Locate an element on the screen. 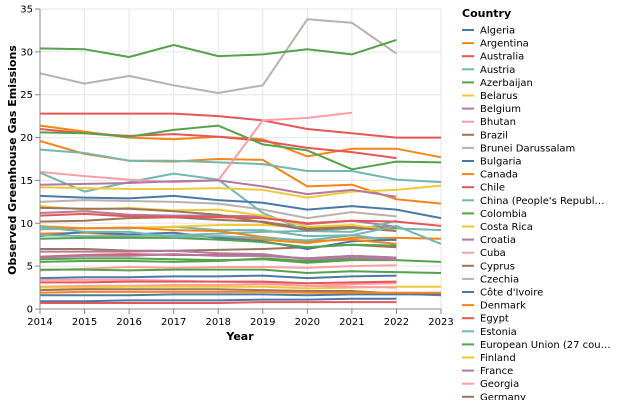 The image size is (640, 404). legend-label: Canada is located at coordinates (499, 175).